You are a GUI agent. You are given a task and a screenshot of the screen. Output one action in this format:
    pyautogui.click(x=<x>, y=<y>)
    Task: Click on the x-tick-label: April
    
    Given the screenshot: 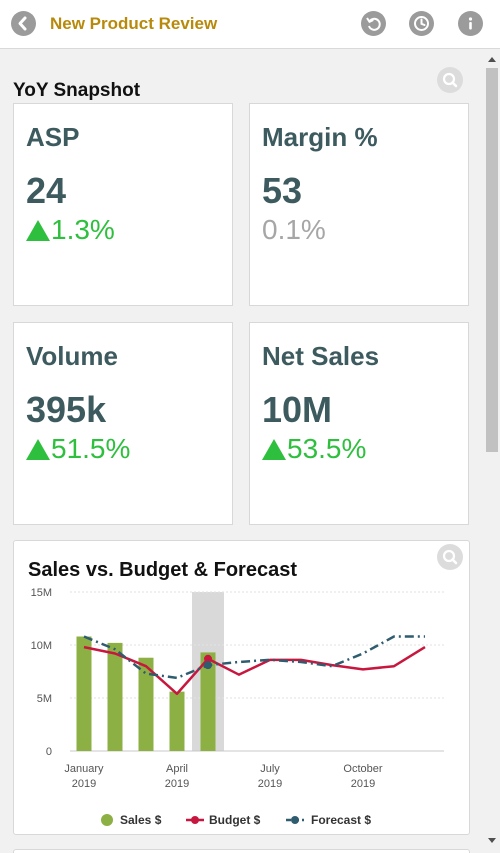 What is the action you would take?
    pyautogui.click(x=177, y=769)
    